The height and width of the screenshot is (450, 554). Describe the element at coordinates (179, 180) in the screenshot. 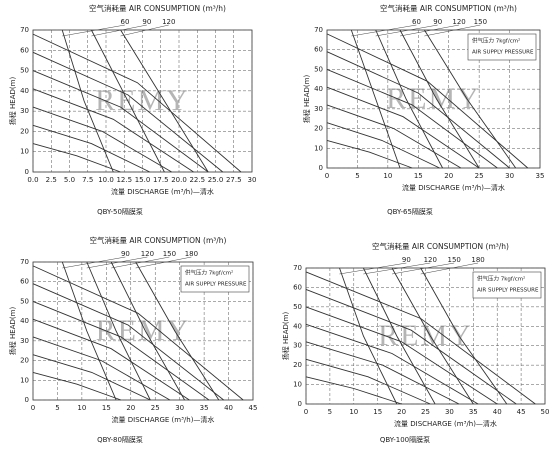

I see `x-tick-label: 20.0` at that location.